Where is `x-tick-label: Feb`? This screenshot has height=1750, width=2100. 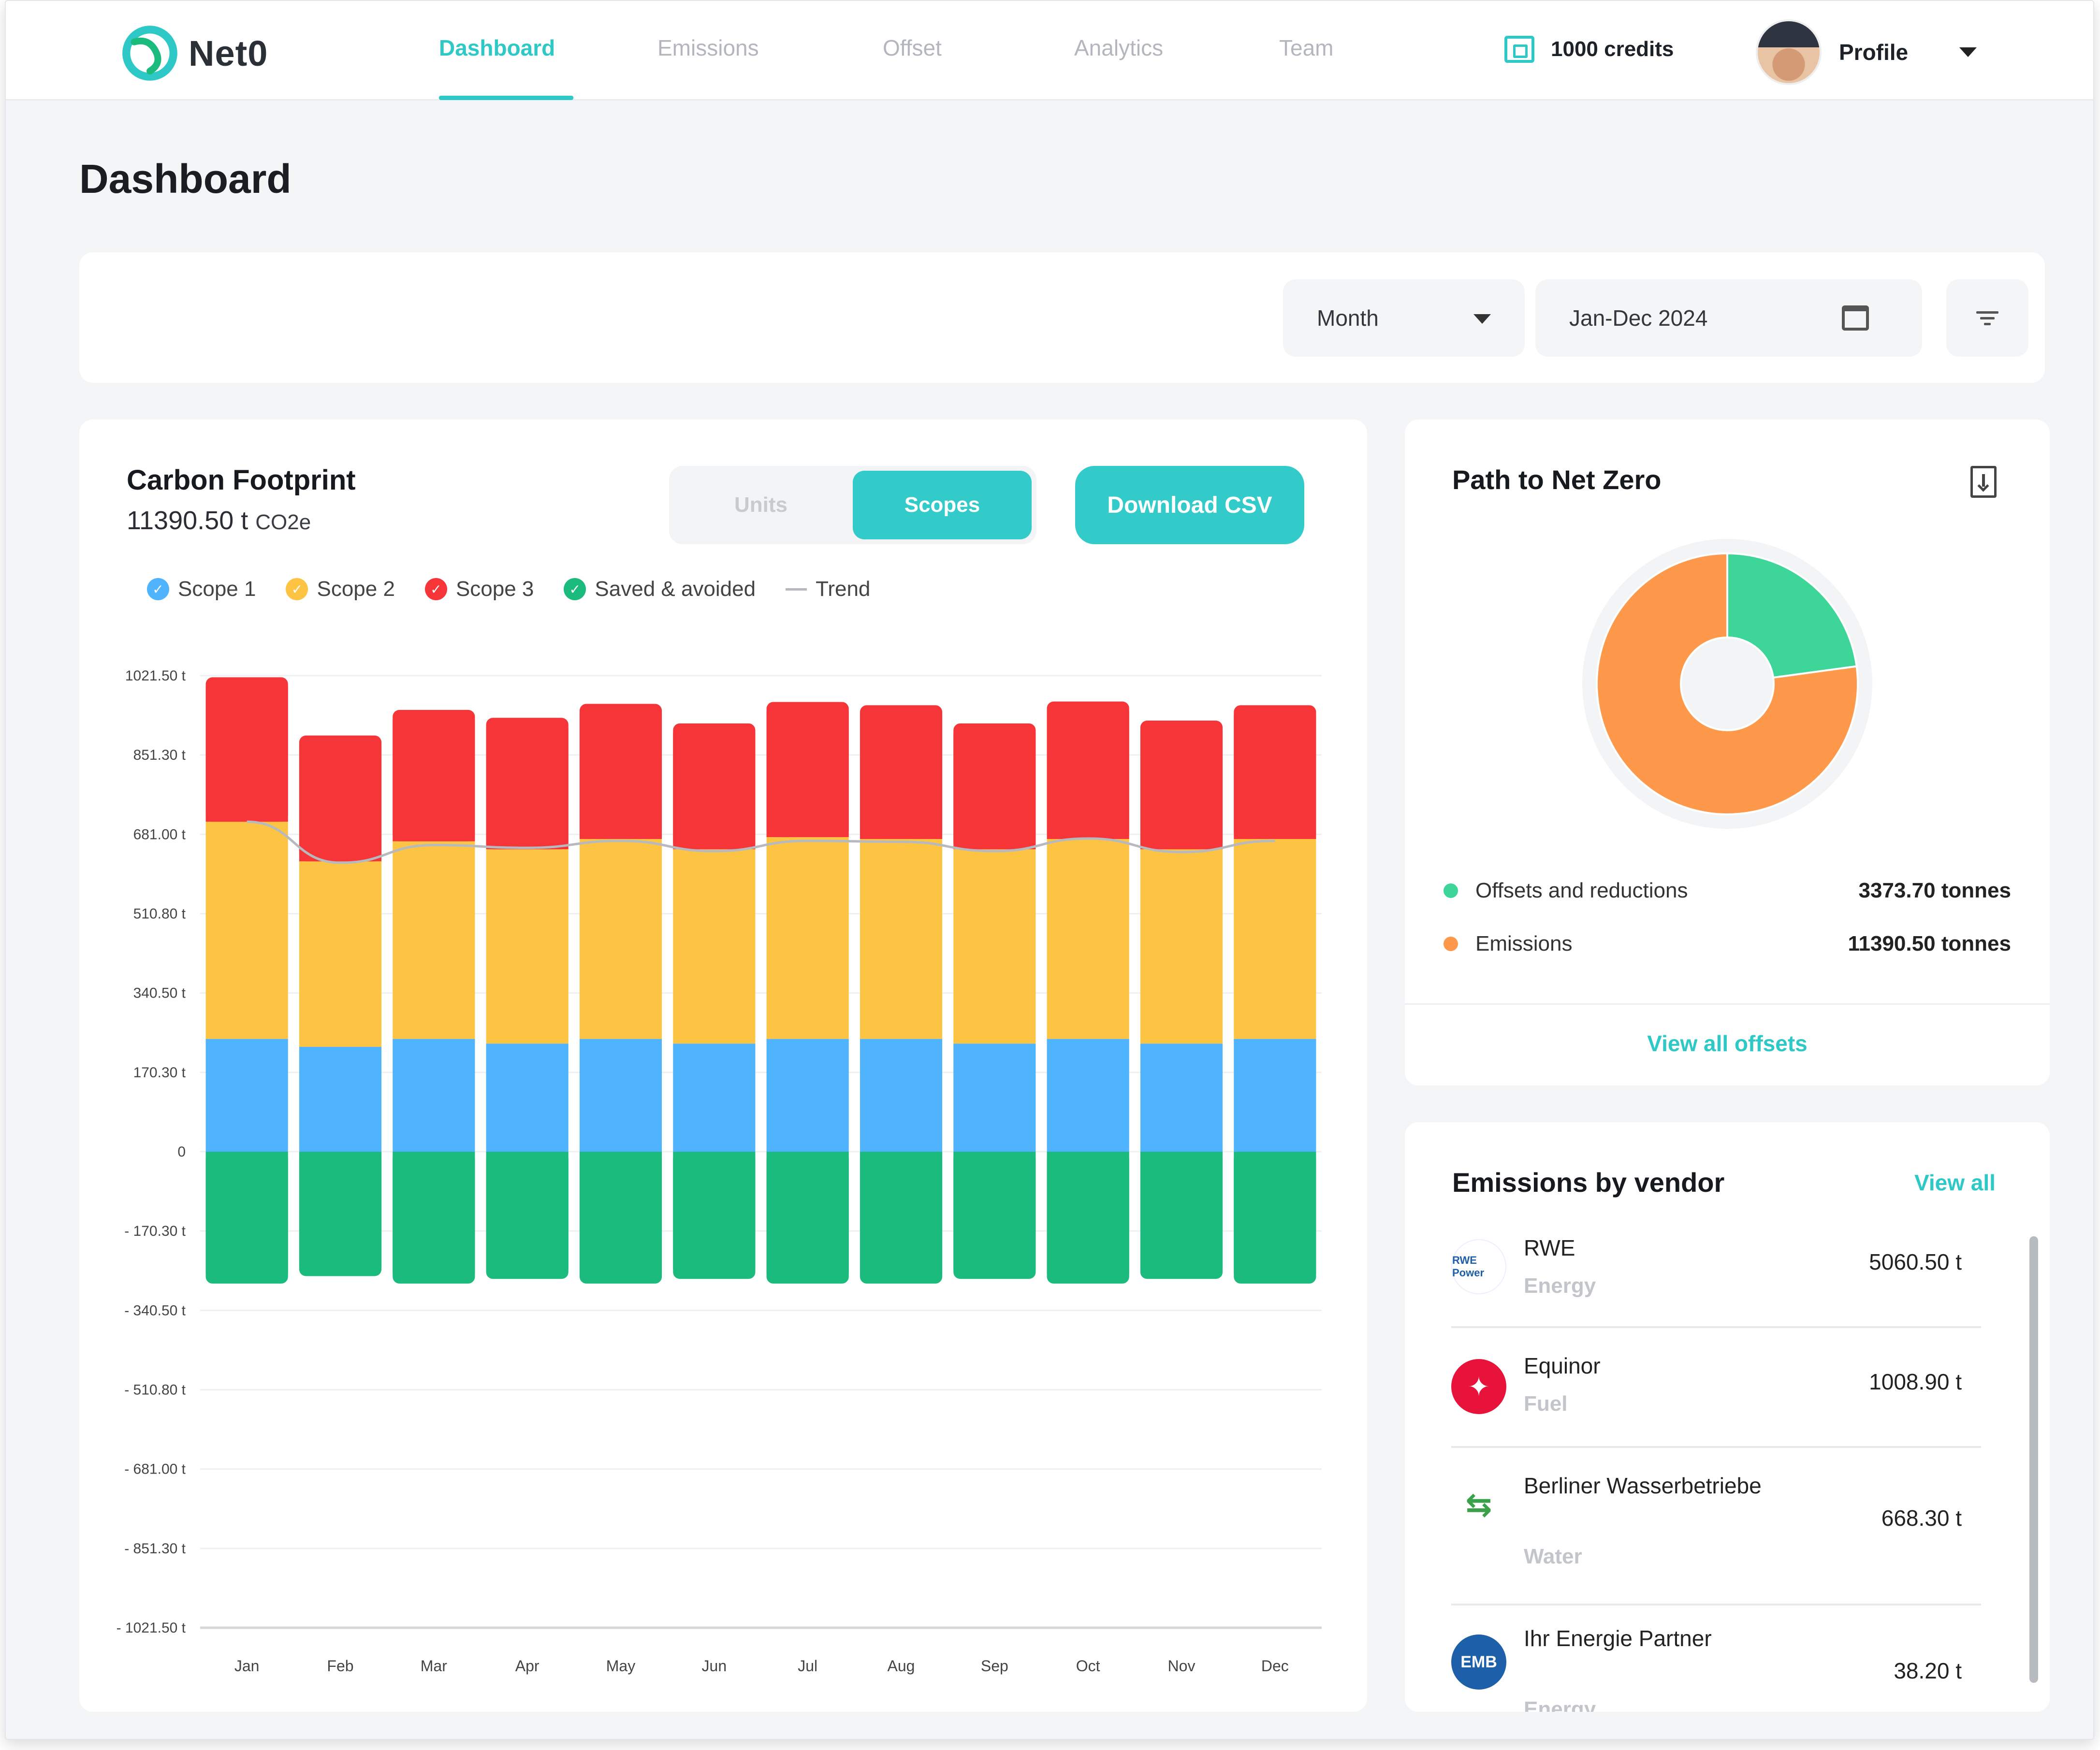 x-tick-label: Feb is located at coordinates (340, 1666).